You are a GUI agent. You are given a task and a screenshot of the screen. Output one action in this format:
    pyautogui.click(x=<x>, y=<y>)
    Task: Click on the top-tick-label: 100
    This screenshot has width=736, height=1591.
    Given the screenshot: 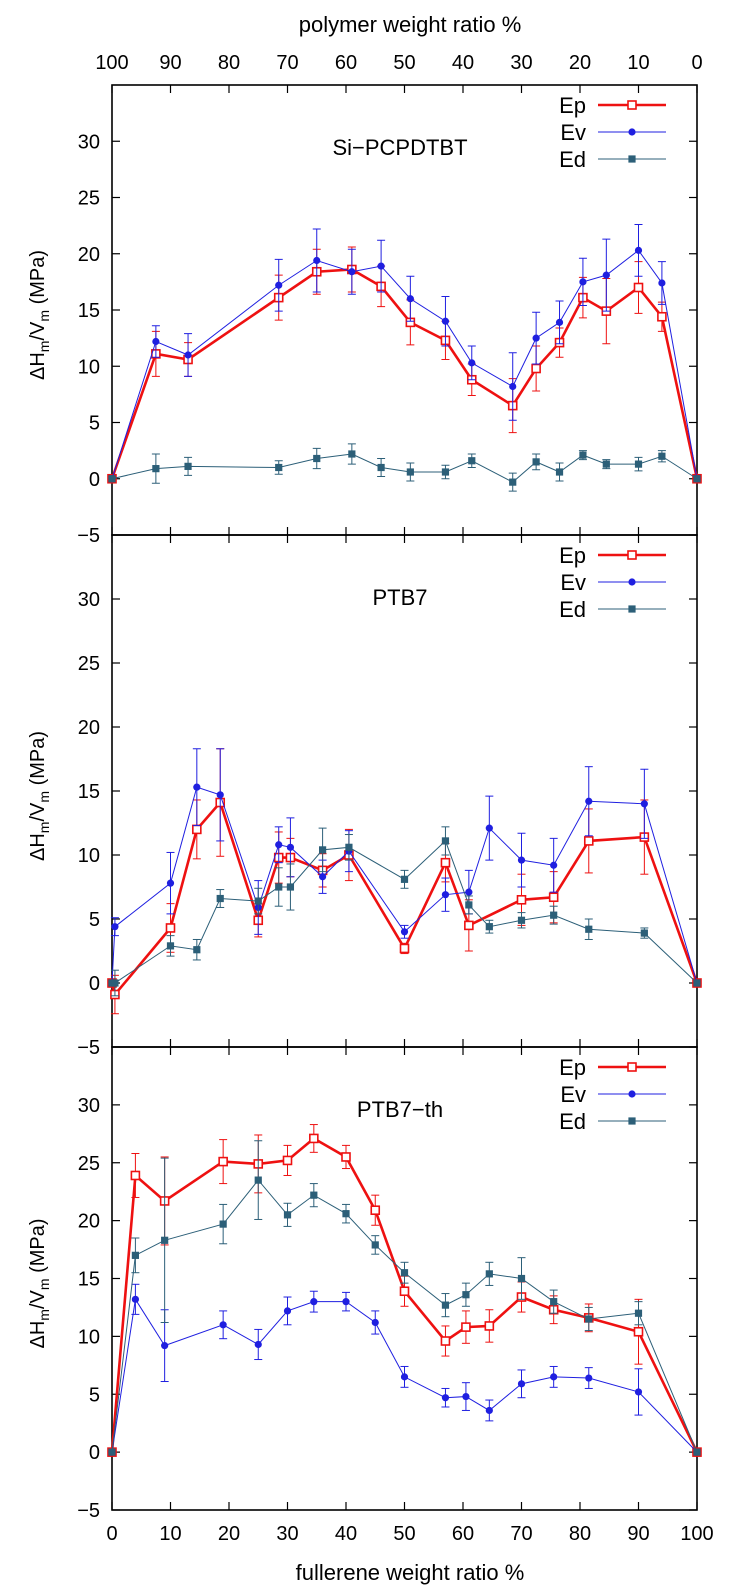 What is the action you would take?
    pyautogui.click(x=111, y=63)
    